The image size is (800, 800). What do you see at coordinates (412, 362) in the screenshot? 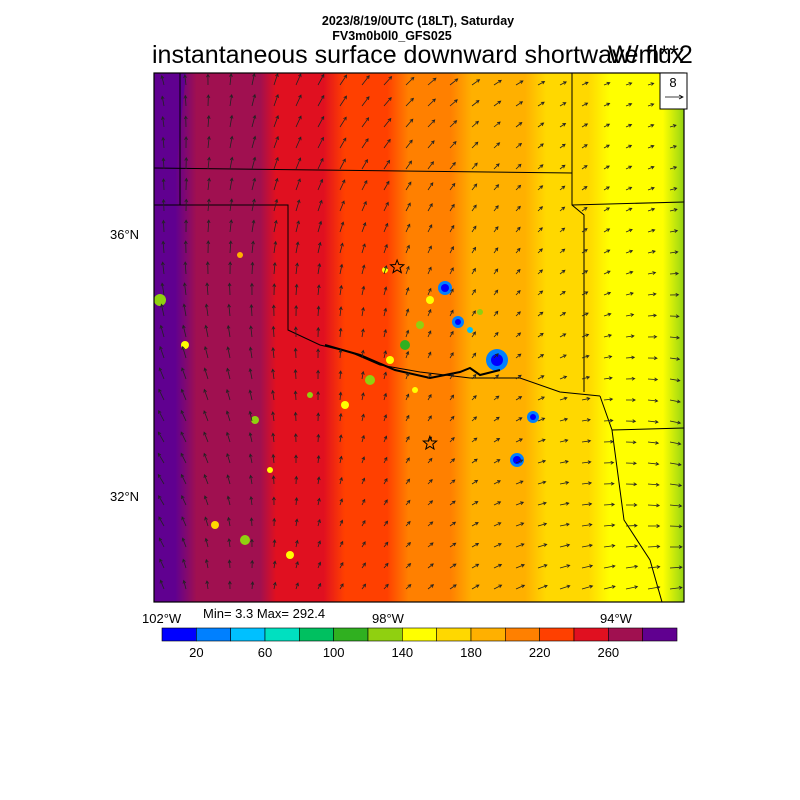
I see `red-river-line` at bounding box center [412, 362].